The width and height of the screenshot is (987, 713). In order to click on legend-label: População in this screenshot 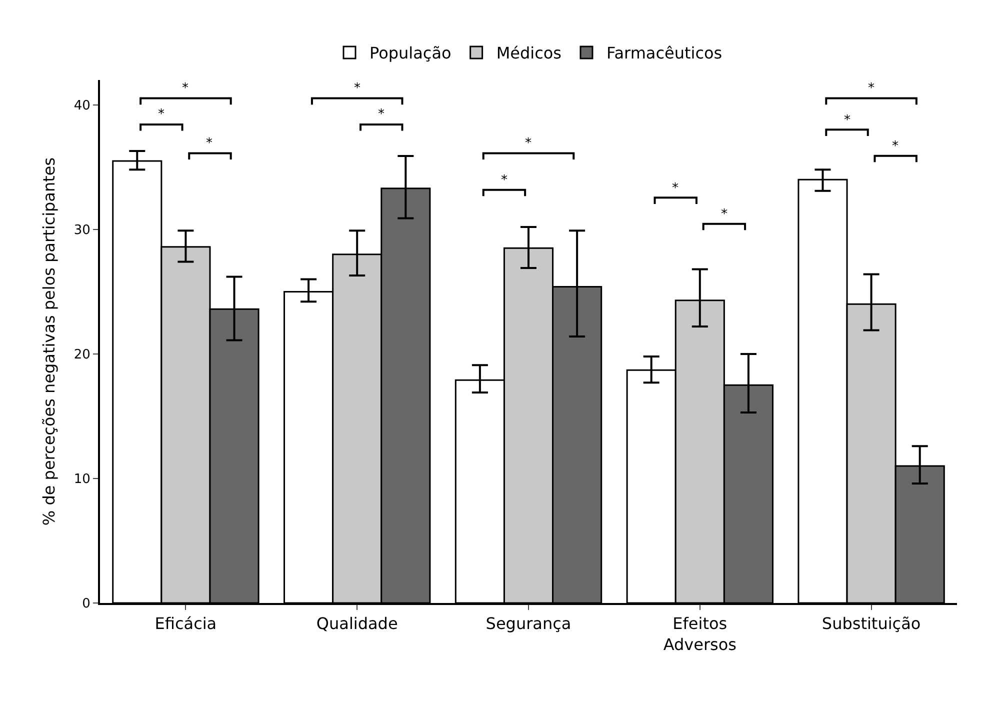, I will do `click(411, 53)`.